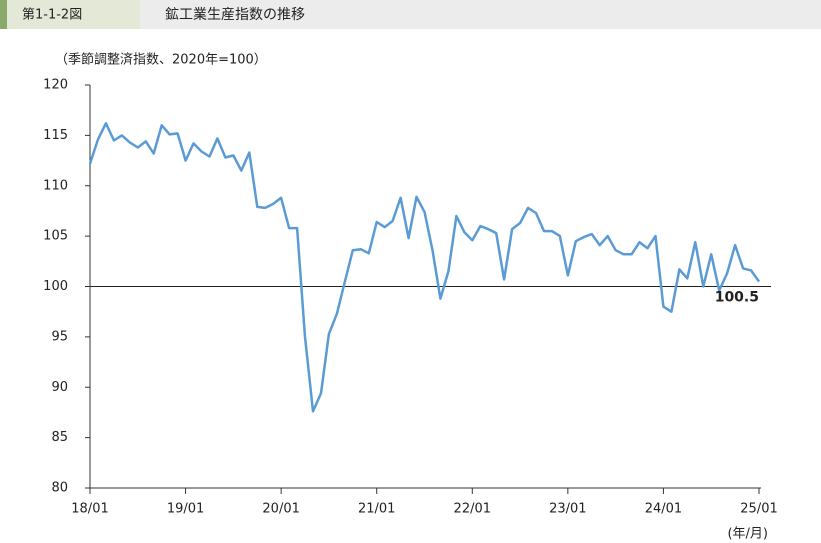 The height and width of the screenshot is (543, 821). Describe the element at coordinates (472, 509) in the screenshot. I see `x-tick-label: 22/01` at that location.